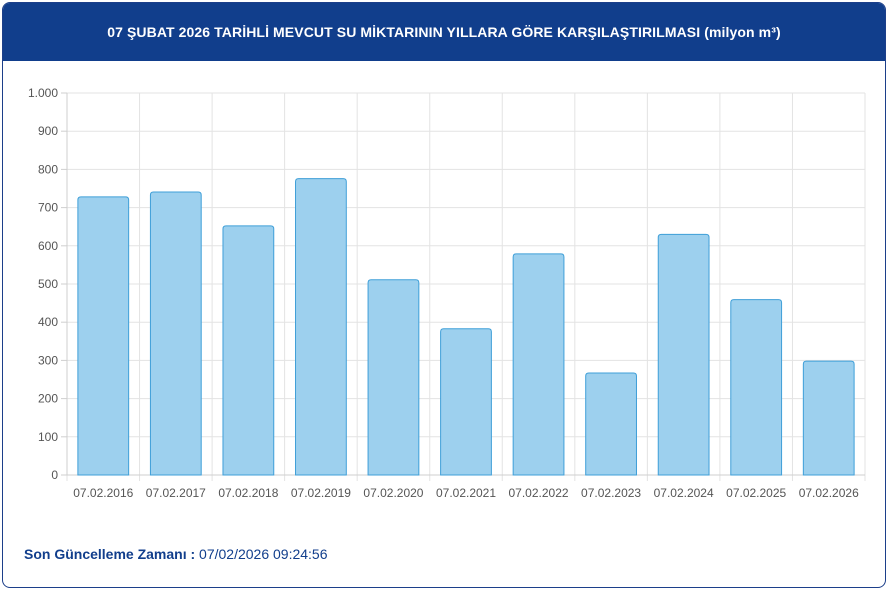 The width and height of the screenshot is (888, 592). Describe the element at coordinates (48, 437) in the screenshot. I see `y-tick-label: 100` at that location.